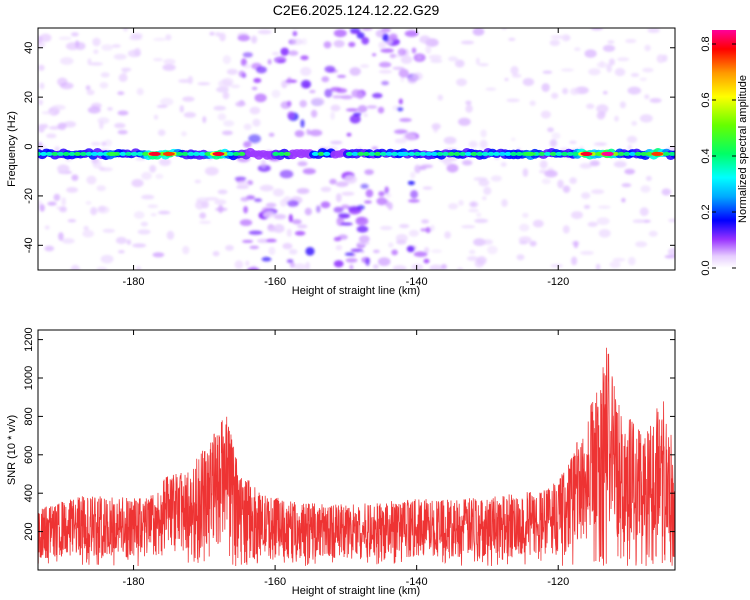  I want to click on snr-y-axis-title: SNR (10 * v/v), so click(12, 450).